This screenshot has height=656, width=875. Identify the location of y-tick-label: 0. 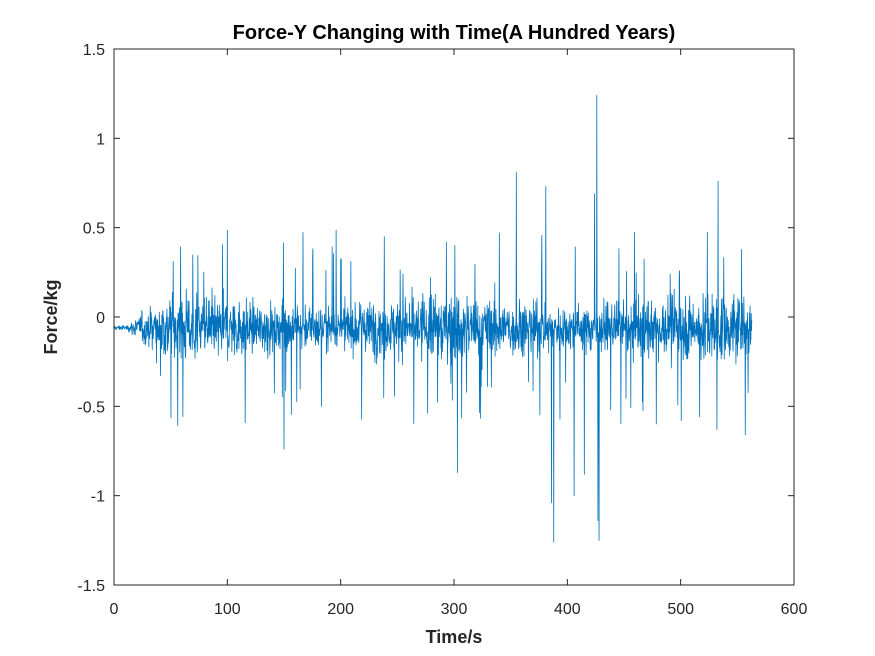
(100, 318).